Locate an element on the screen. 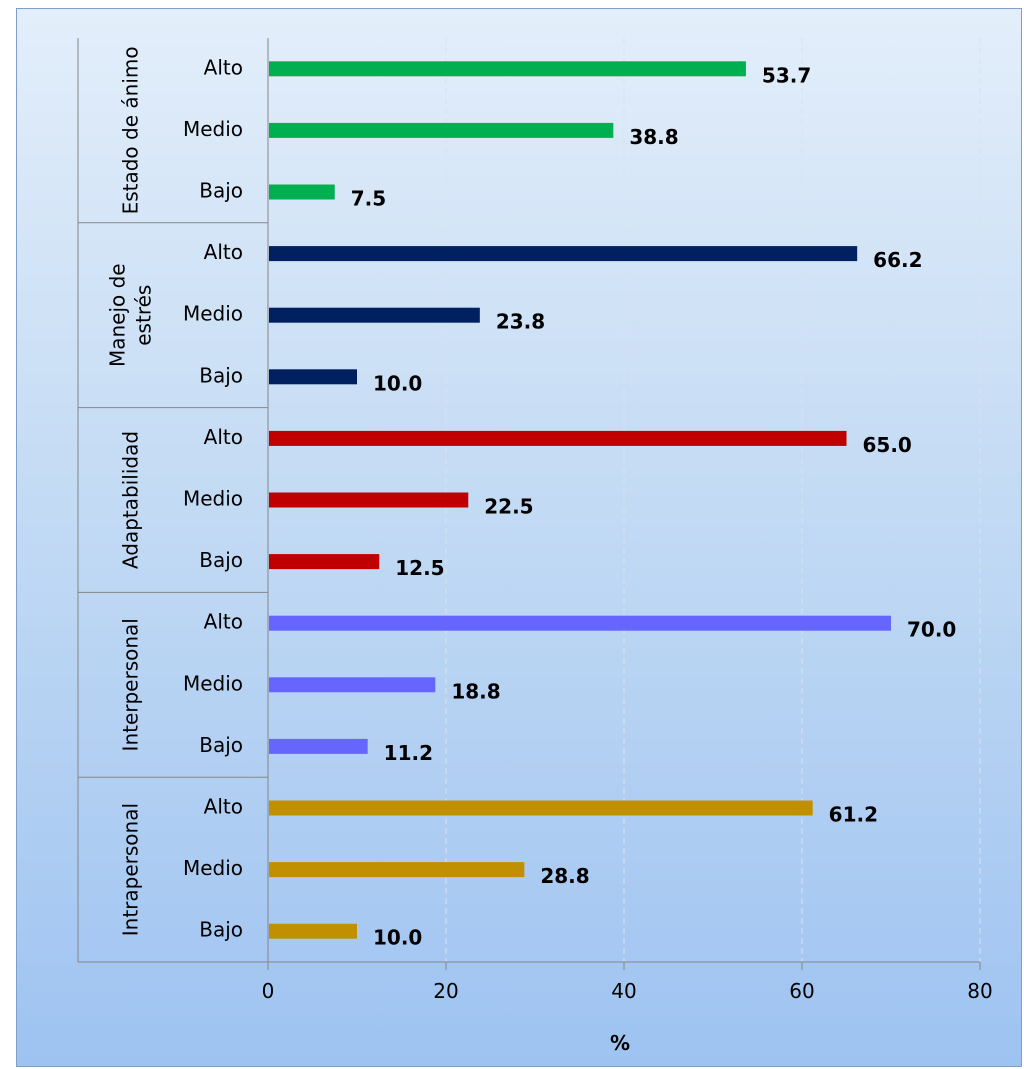 This screenshot has width=1024, height=1069. data-label: 66.2 is located at coordinates (897, 260).